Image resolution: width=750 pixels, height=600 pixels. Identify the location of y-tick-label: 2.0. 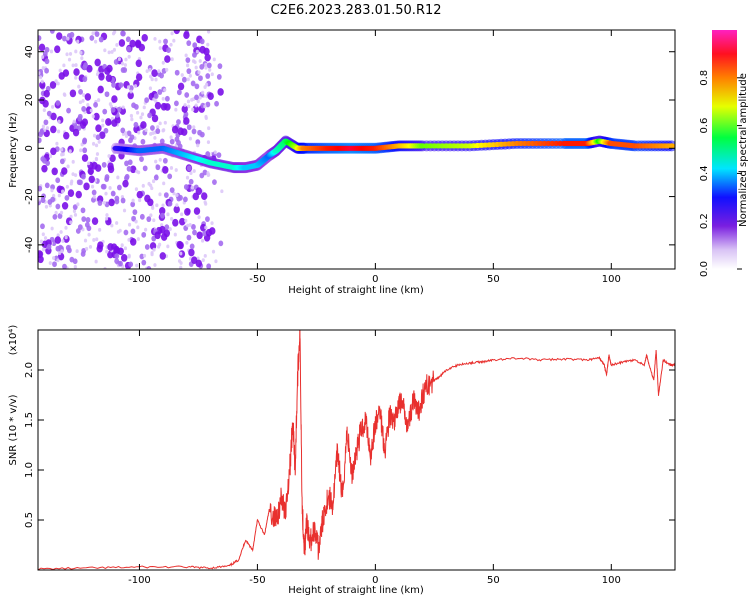
(29, 370).